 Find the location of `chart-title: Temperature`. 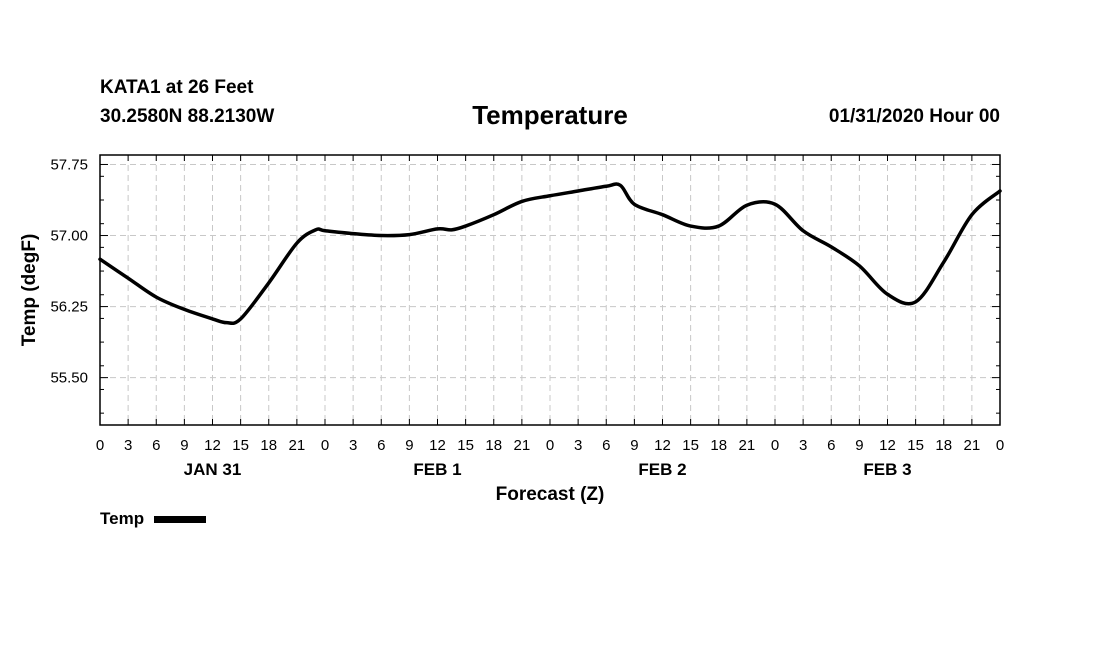

chart-title: Temperature is located at coordinates (550, 115).